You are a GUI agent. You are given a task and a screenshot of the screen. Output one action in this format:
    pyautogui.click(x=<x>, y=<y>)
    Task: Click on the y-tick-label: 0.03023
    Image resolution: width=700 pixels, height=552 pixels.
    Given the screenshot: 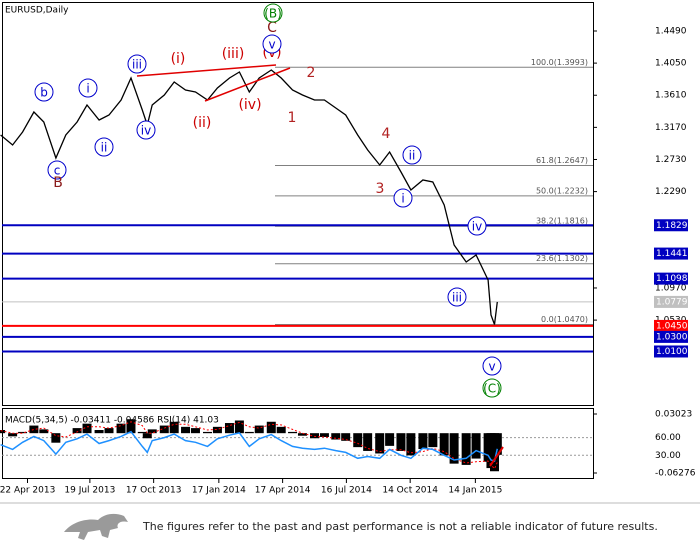 What is the action you would take?
    pyautogui.click(x=673, y=415)
    